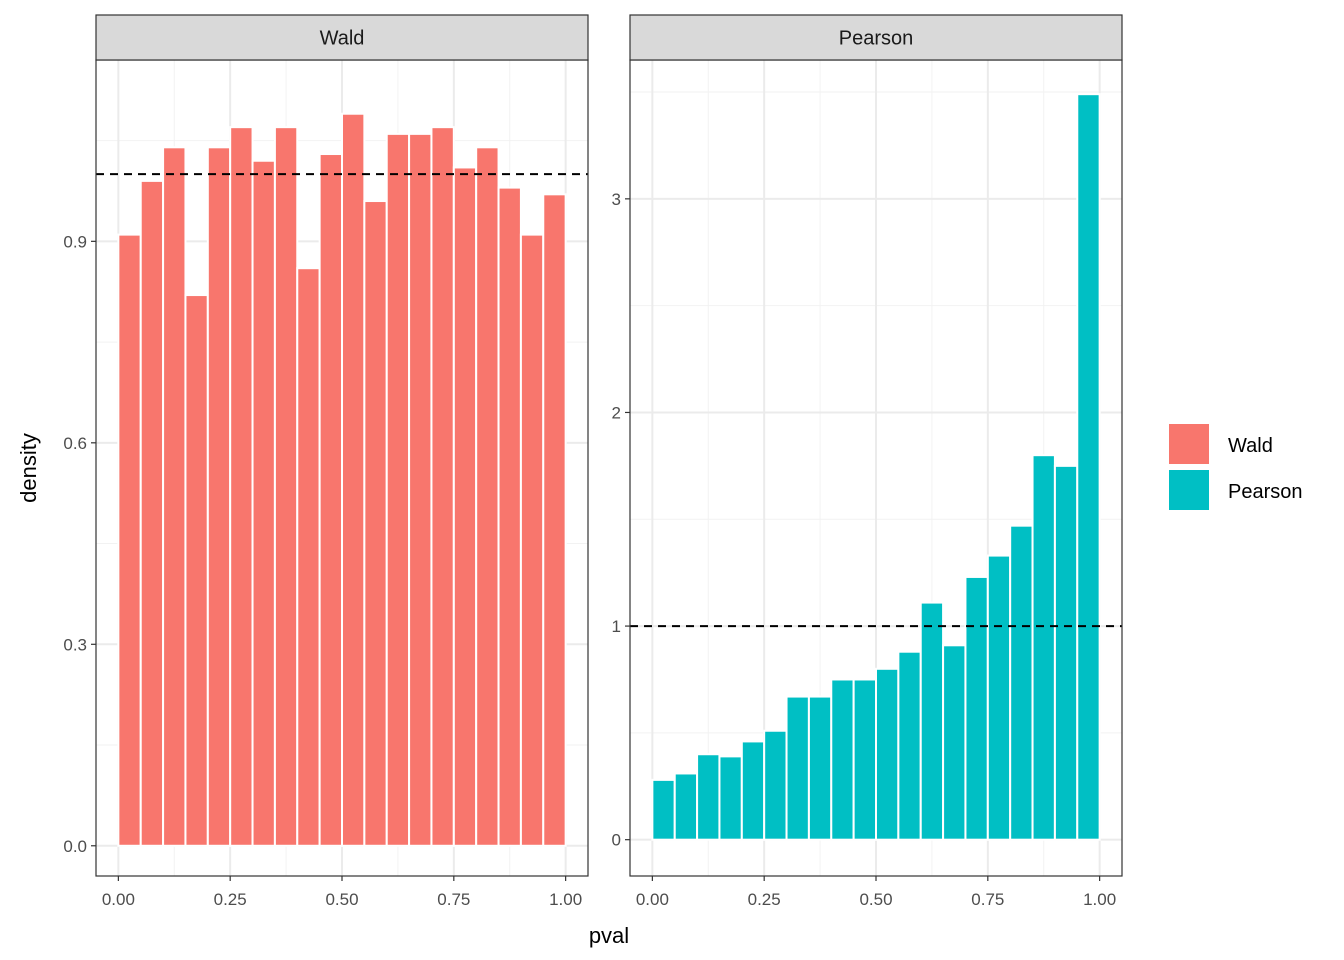  I want to click on y-tick-label: 1, so click(616, 626).